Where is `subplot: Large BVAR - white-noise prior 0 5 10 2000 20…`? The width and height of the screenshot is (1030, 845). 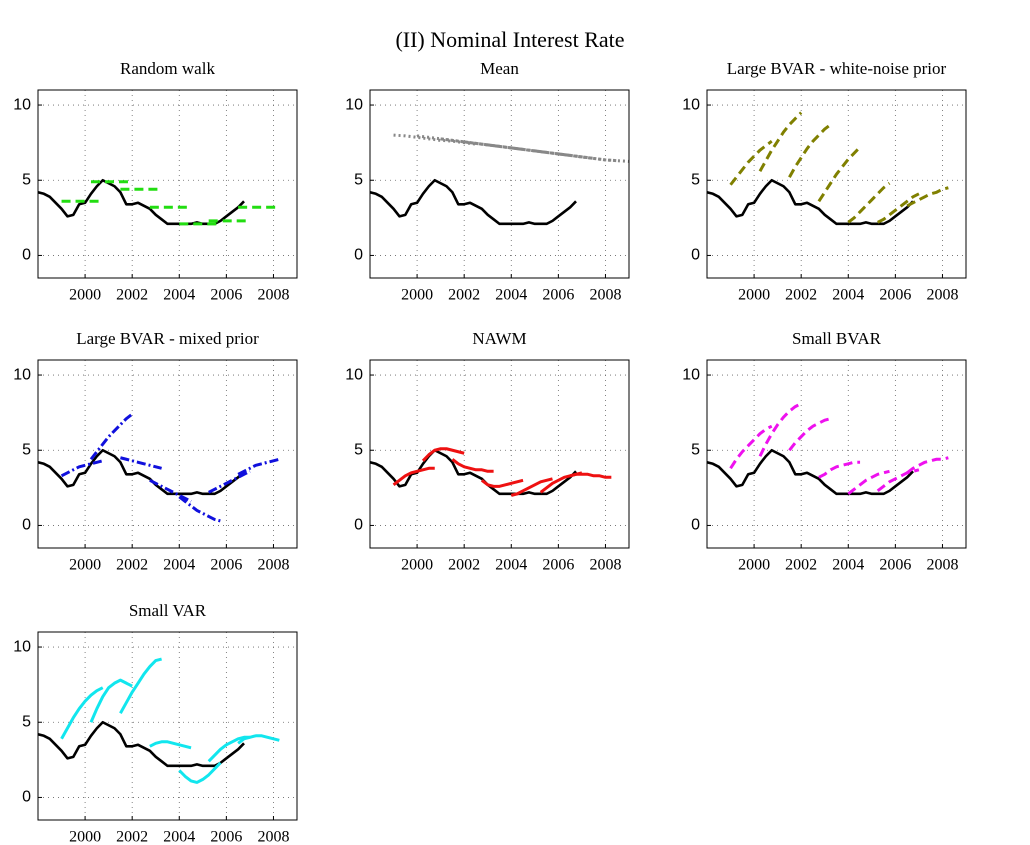 subplot: Large BVAR - white-noise prior 0 5 10 2000 20… is located at coordinates (824, 181).